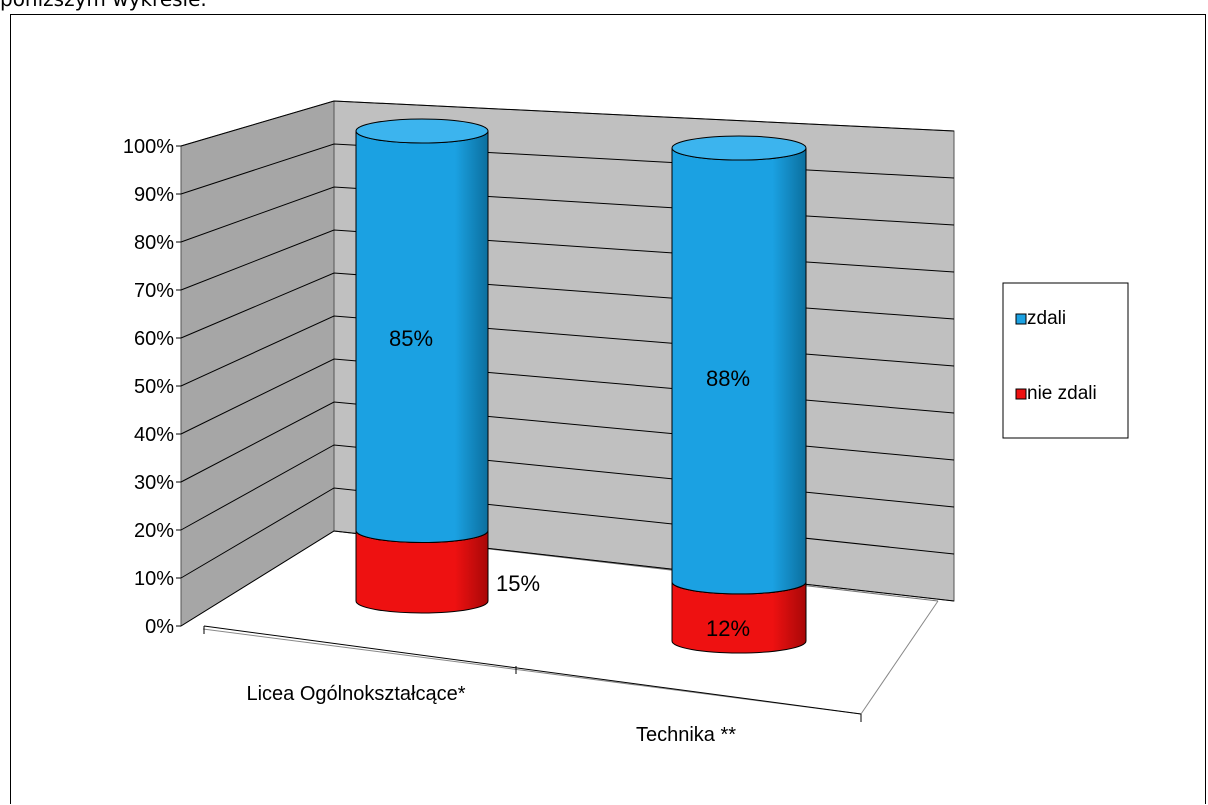 This screenshot has height=805, width=1208. Describe the element at coordinates (154, 291) in the screenshot. I see `y-tick-label: 70%` at that location.